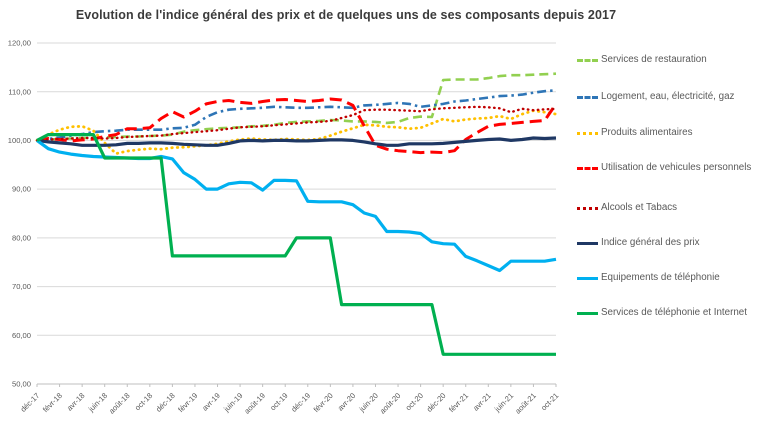 The image size is (758, 427). Describe the element at coordinates (587, 313) in the screenshot. I see `telephonie-internet-line-icon` at that location.